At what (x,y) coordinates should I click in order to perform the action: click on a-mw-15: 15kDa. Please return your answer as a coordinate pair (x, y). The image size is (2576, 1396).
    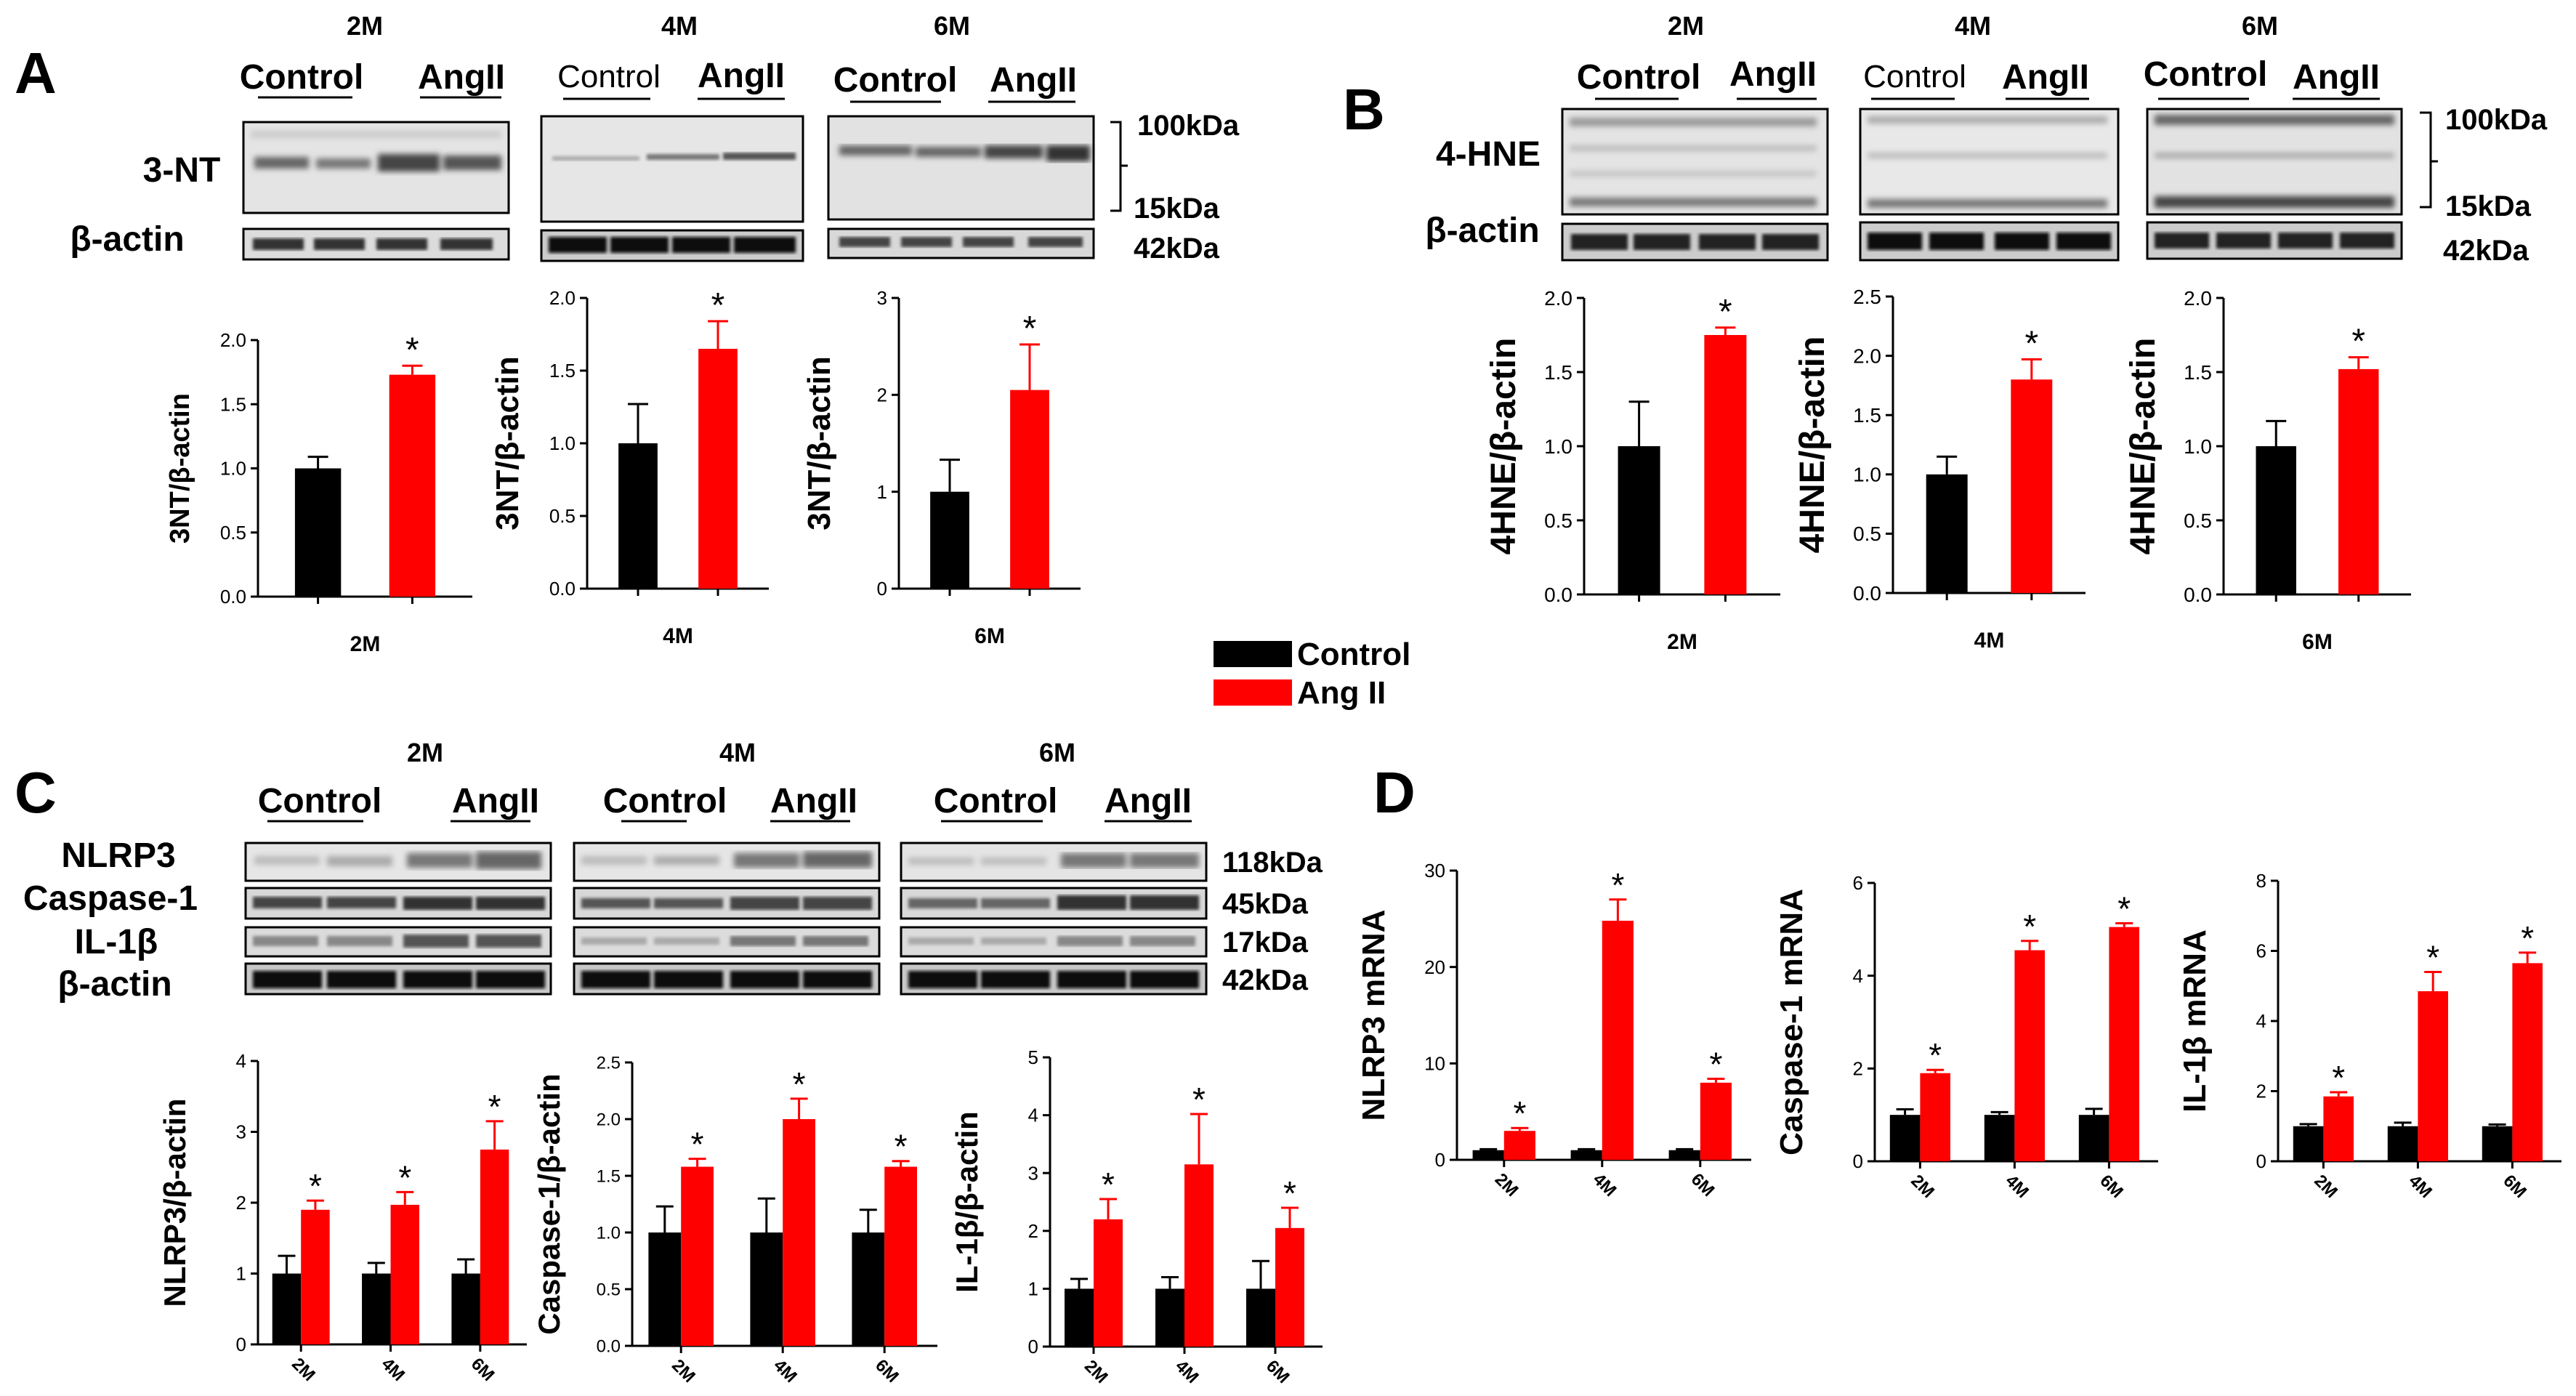
    Looking at the image, I should click on (1177, 209).